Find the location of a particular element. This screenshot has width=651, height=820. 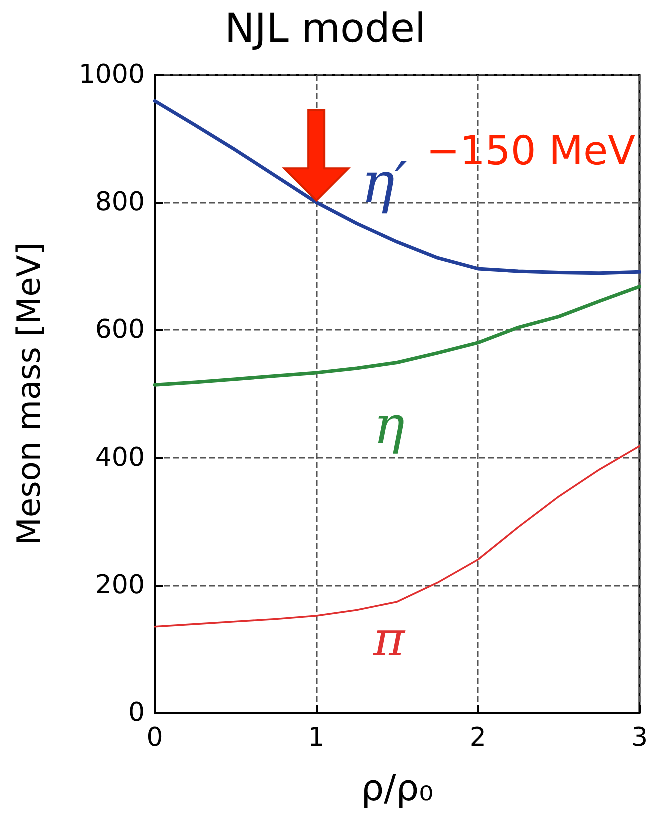

series-label: π is located at coordinates (389, 640).